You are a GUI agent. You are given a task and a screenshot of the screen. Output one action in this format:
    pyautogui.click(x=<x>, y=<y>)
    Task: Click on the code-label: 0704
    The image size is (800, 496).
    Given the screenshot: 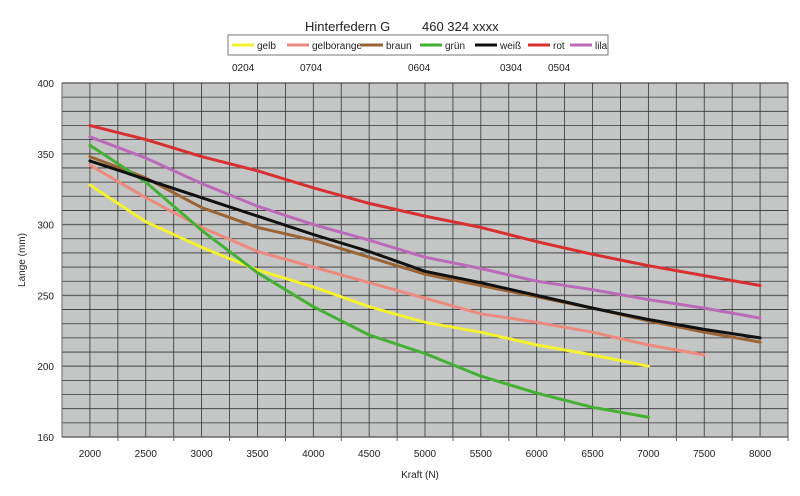 What is the action you would take?
    pyautogui.click(x=311, y=68)
    